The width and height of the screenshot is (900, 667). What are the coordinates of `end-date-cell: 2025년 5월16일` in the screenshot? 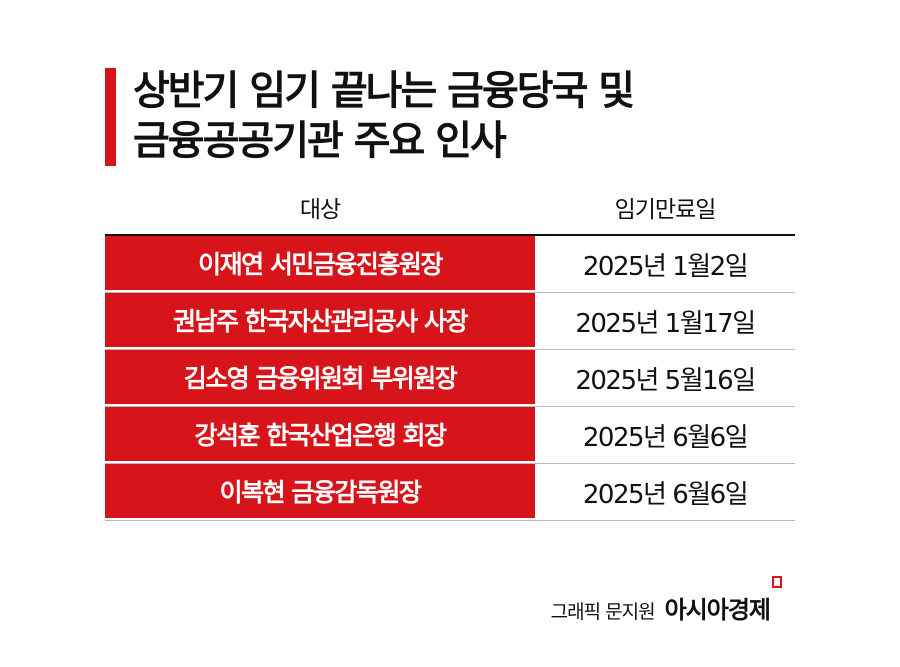 It's located at (665, 380).